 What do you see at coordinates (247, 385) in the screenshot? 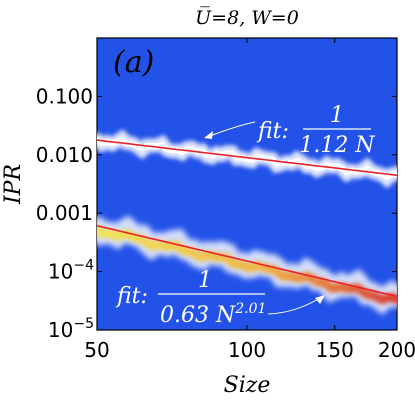
I see `x-axis-label: Size` at bounding box center [247, 385].